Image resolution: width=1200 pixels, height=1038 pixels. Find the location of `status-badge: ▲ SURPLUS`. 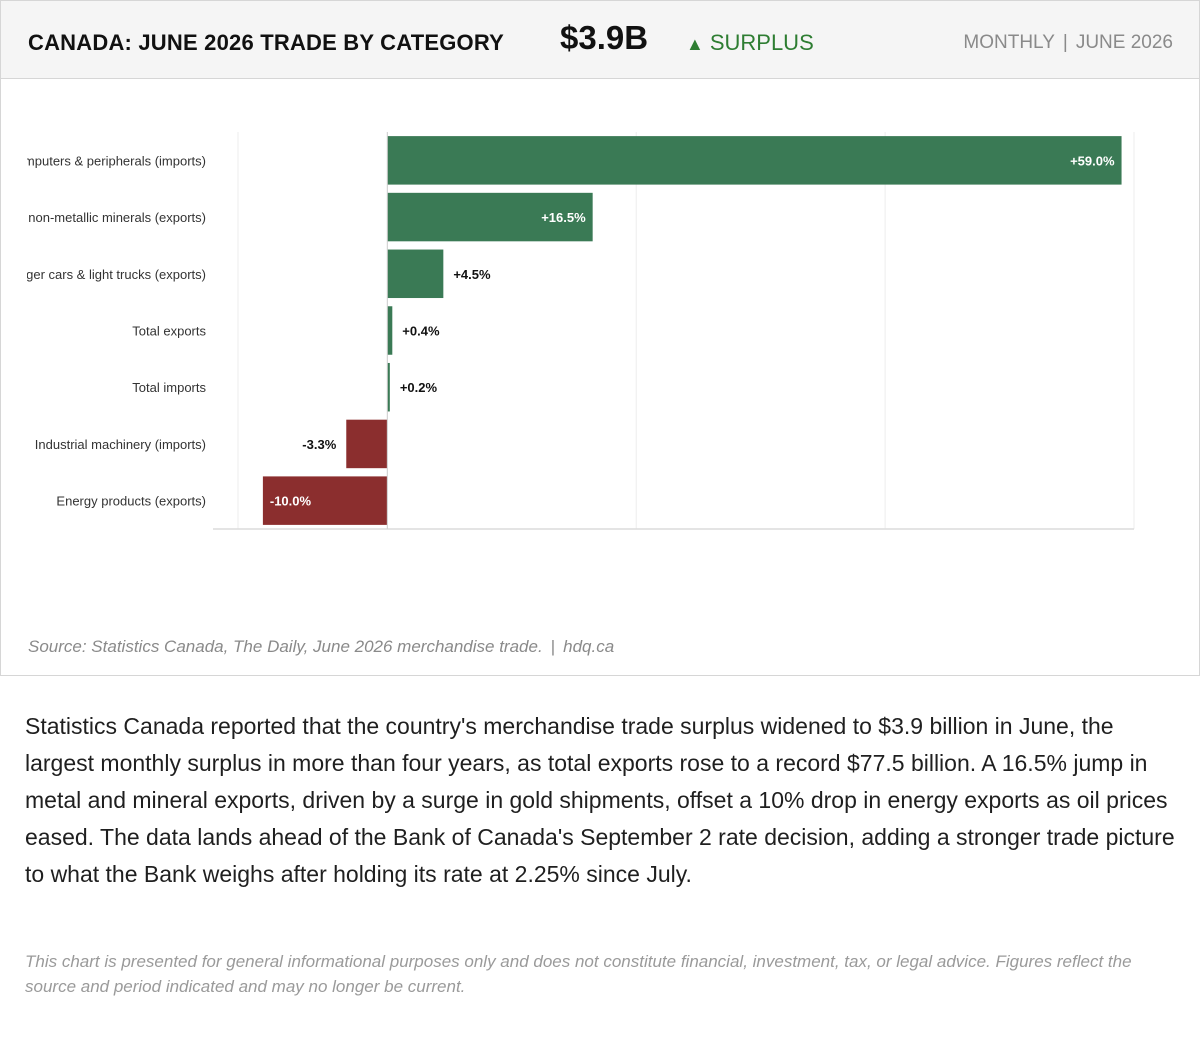

status-badge: ▲ SURPLUS is located at coordinates (750, 43).